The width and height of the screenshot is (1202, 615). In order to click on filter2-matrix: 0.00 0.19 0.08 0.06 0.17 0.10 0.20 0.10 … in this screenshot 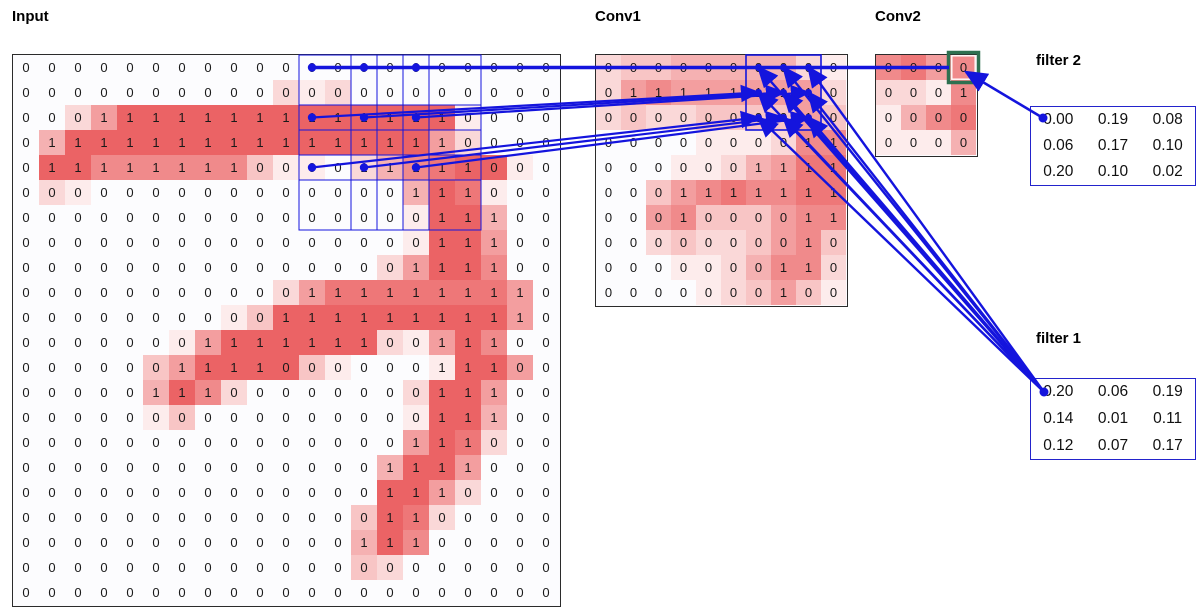, I will do `click(1113, 146)`.